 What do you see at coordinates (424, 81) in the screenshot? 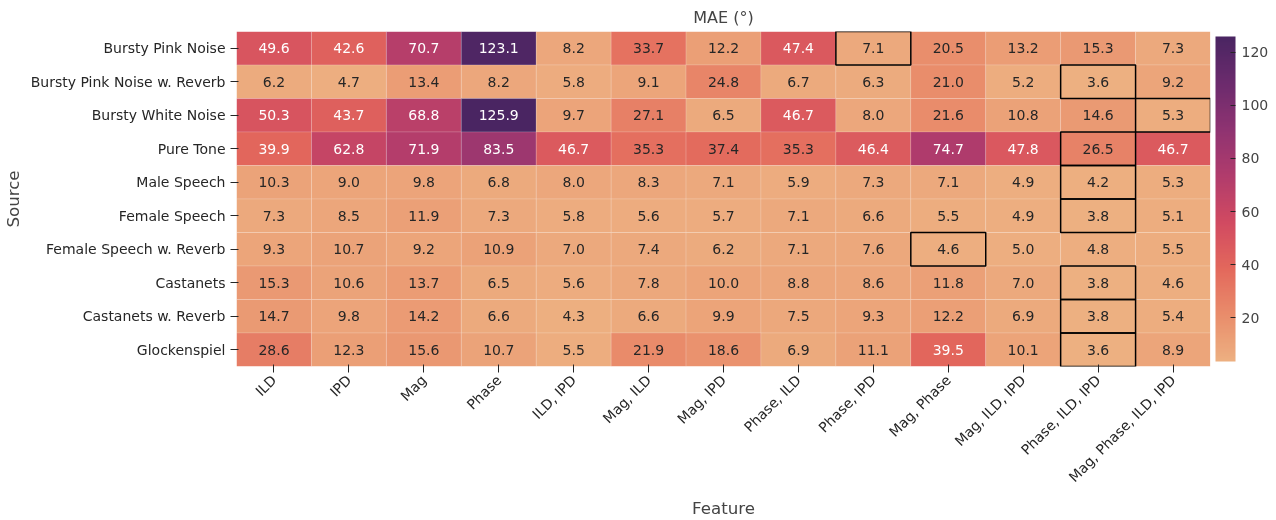
I see `data-label: 13.4` at bounding box center [424, 81].